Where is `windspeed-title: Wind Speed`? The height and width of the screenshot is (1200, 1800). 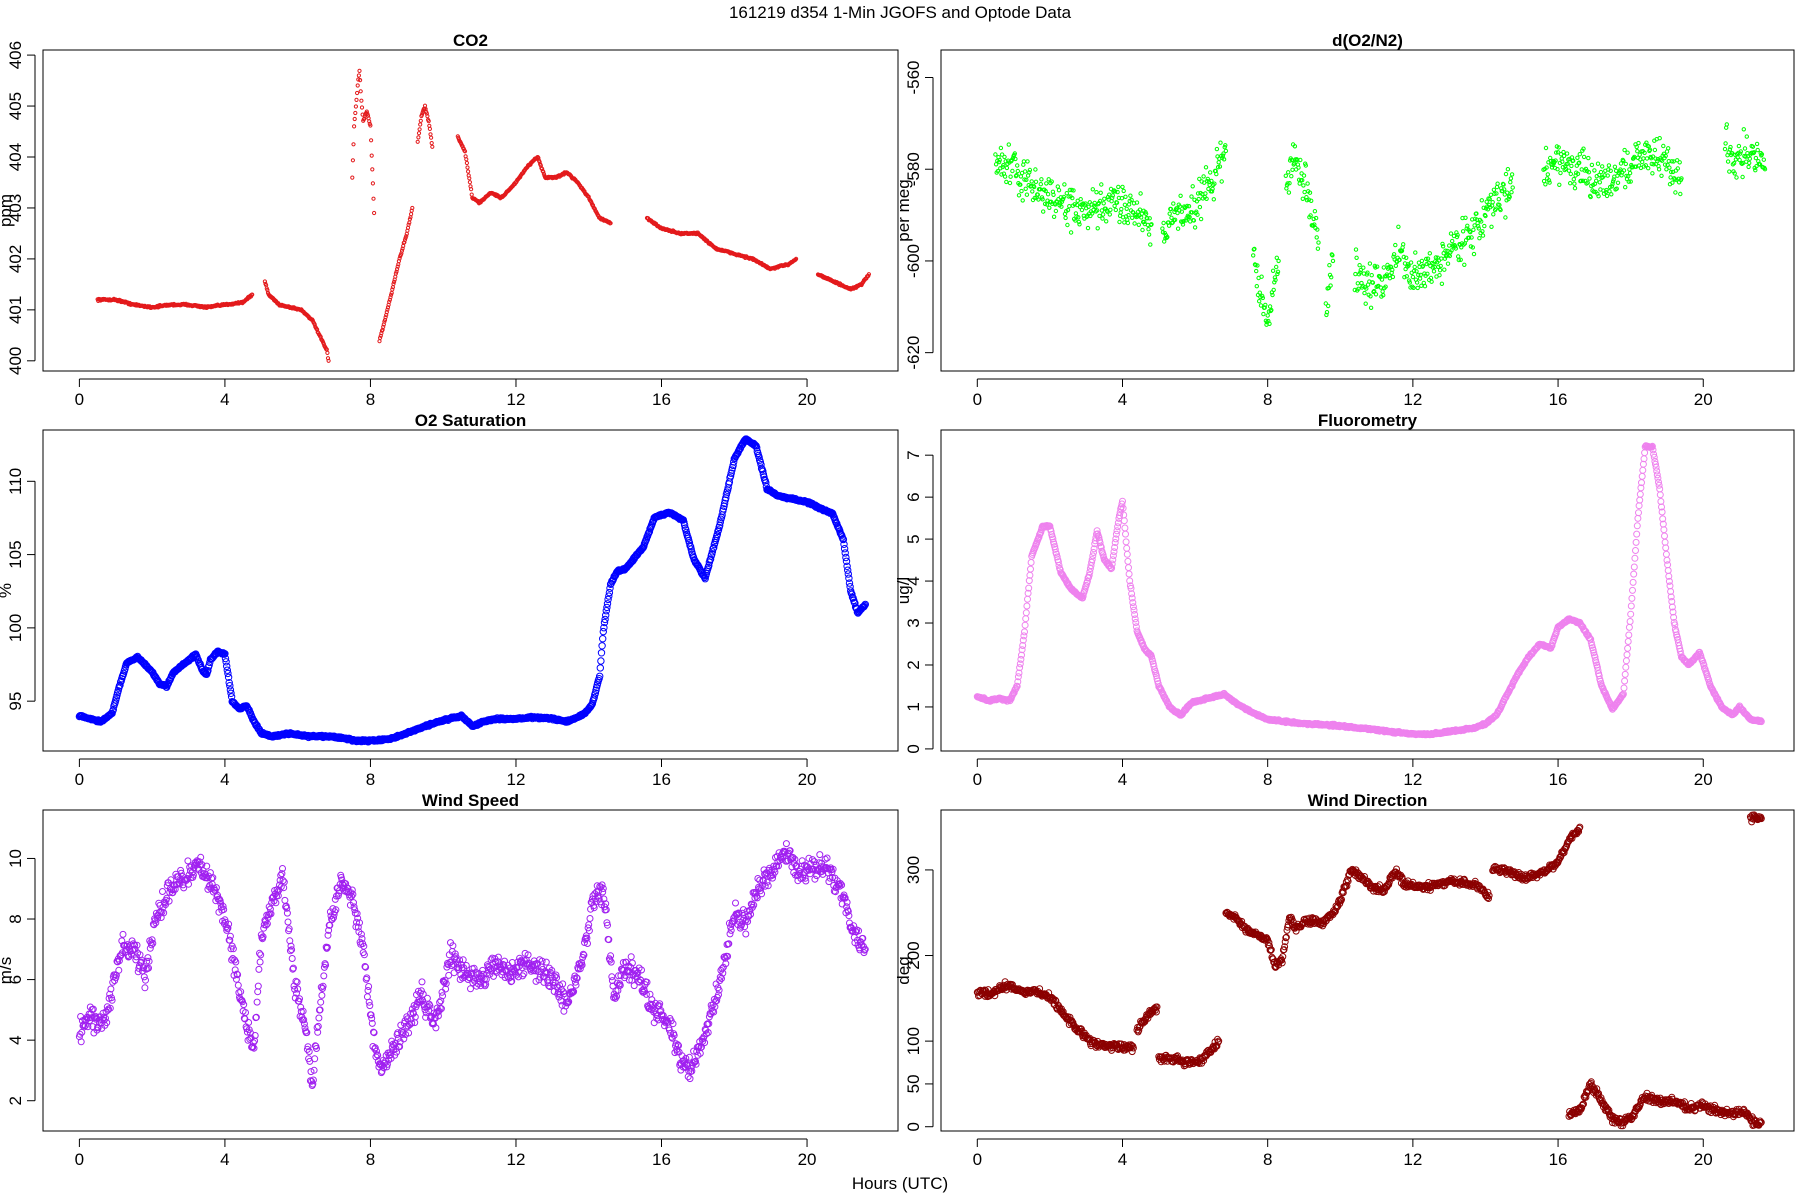 windspeed-title: Wind Speed is located at coordinates (470, 800).